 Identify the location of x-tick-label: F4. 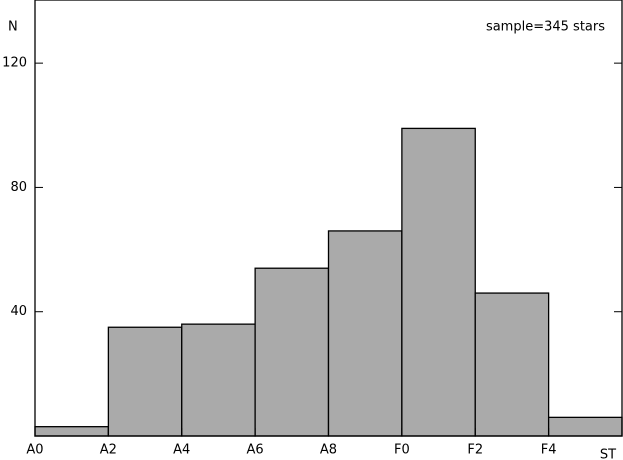
(549, 450).